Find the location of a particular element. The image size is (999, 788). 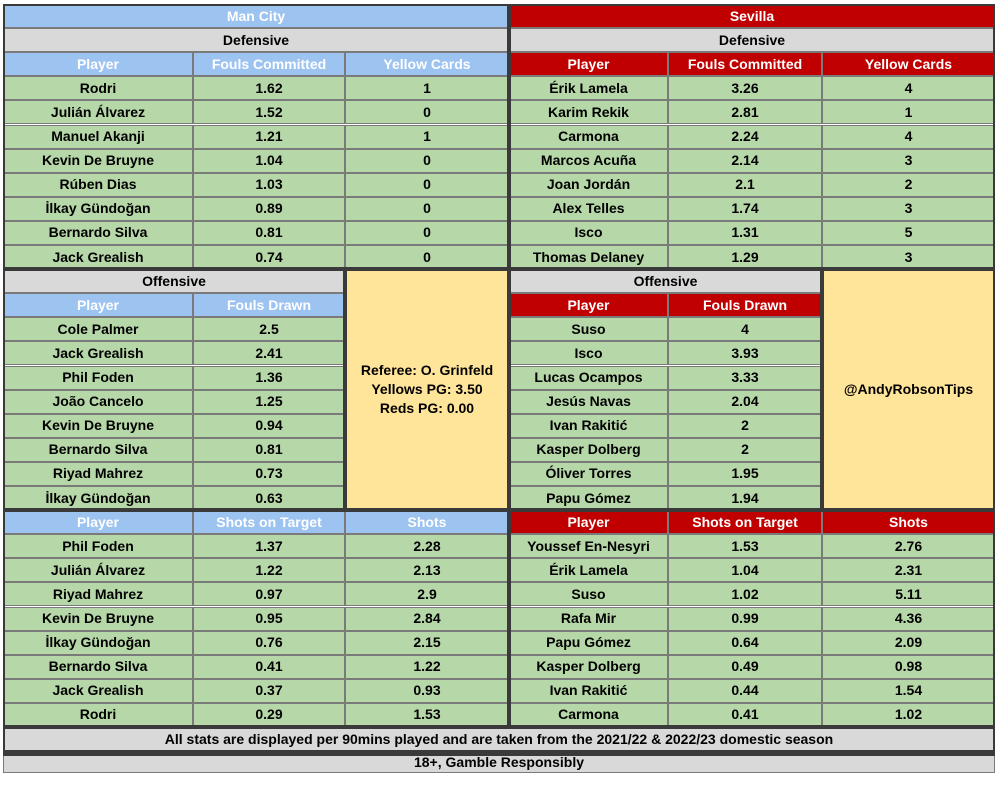

home-defensive-header-1: Fouls Committed is located at coordinates (269, 64).